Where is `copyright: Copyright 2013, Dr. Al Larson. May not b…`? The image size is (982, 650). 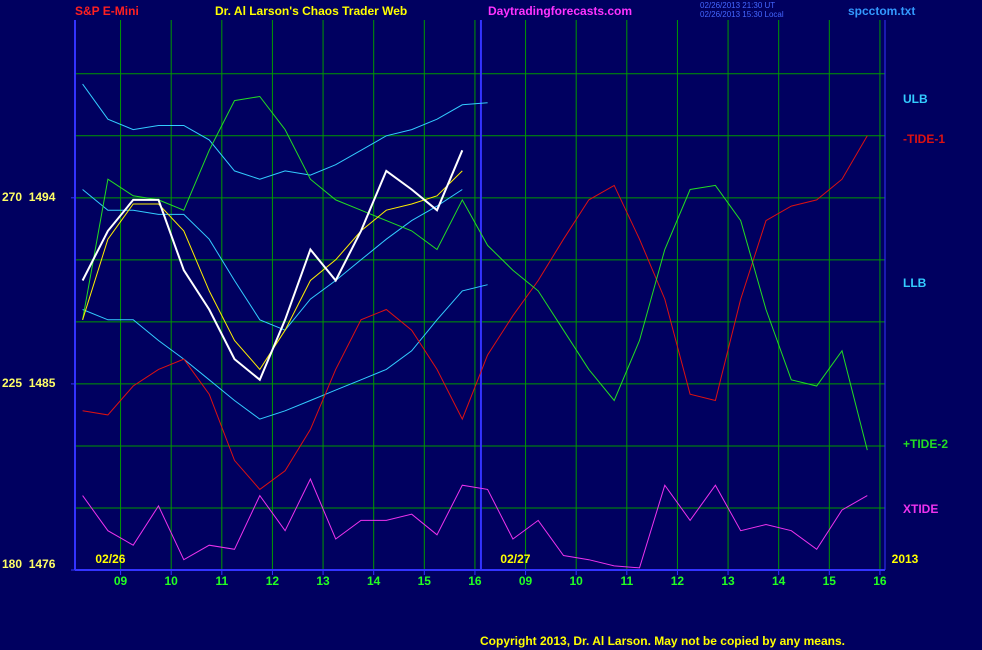
copyright: Copyright 2013, Dr. Al Larson. May not b… is located at coordinates (662, 641).